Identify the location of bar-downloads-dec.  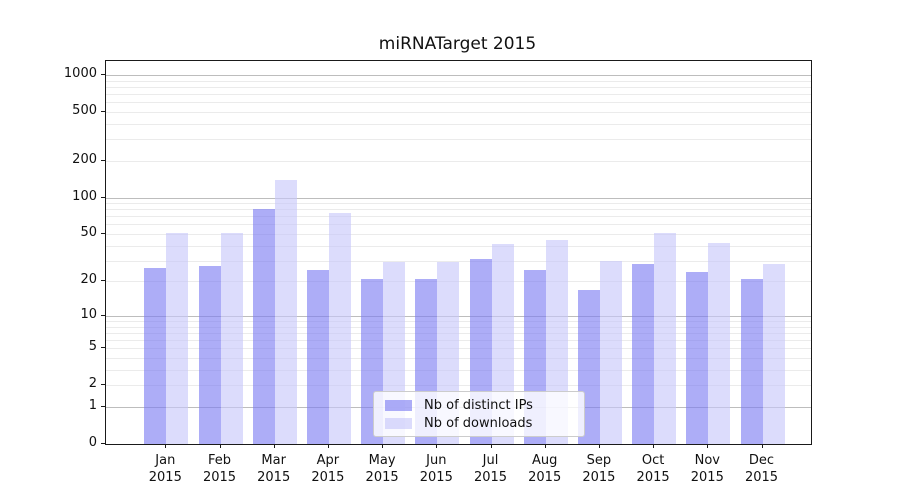
(773, 354).